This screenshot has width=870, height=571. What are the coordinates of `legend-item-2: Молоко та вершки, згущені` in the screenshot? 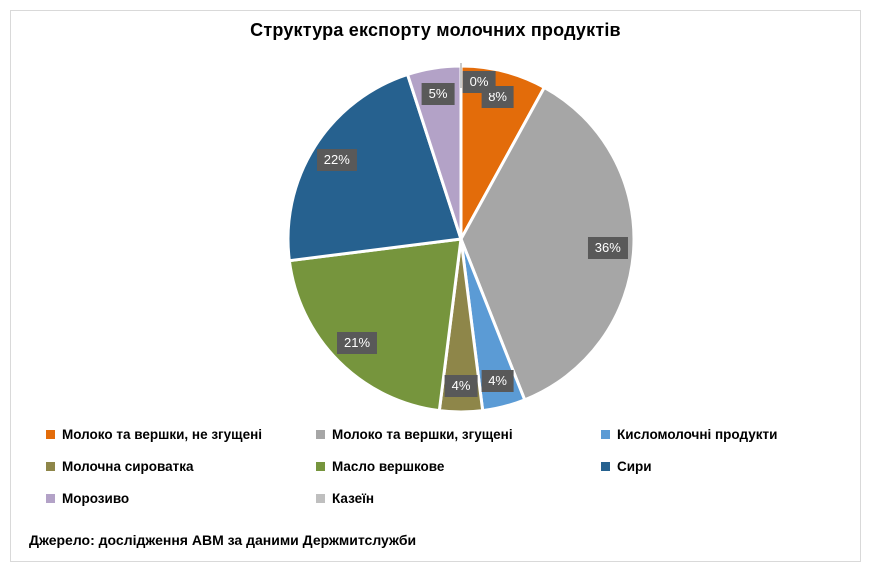 It's located at (458, 434).